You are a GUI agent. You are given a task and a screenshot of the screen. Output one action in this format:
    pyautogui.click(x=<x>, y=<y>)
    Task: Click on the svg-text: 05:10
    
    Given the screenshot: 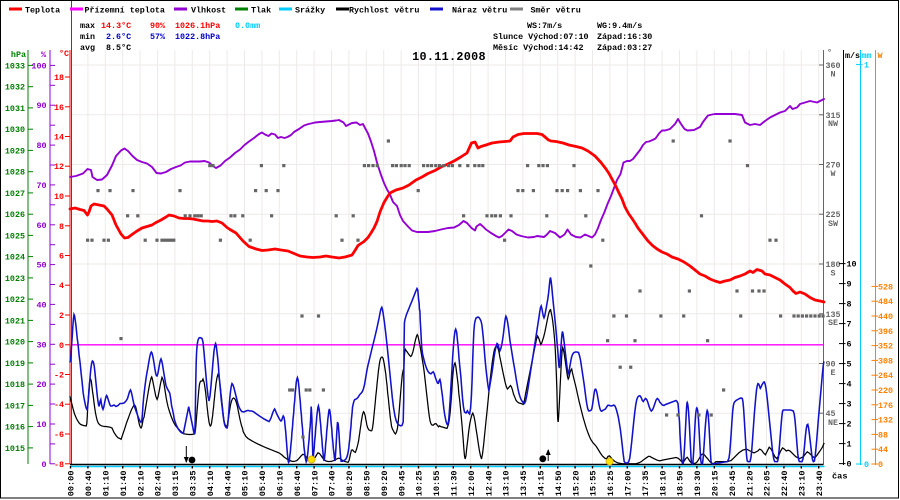 What is the action you would take?
    pyautogui.click(x=246, y=484)
    